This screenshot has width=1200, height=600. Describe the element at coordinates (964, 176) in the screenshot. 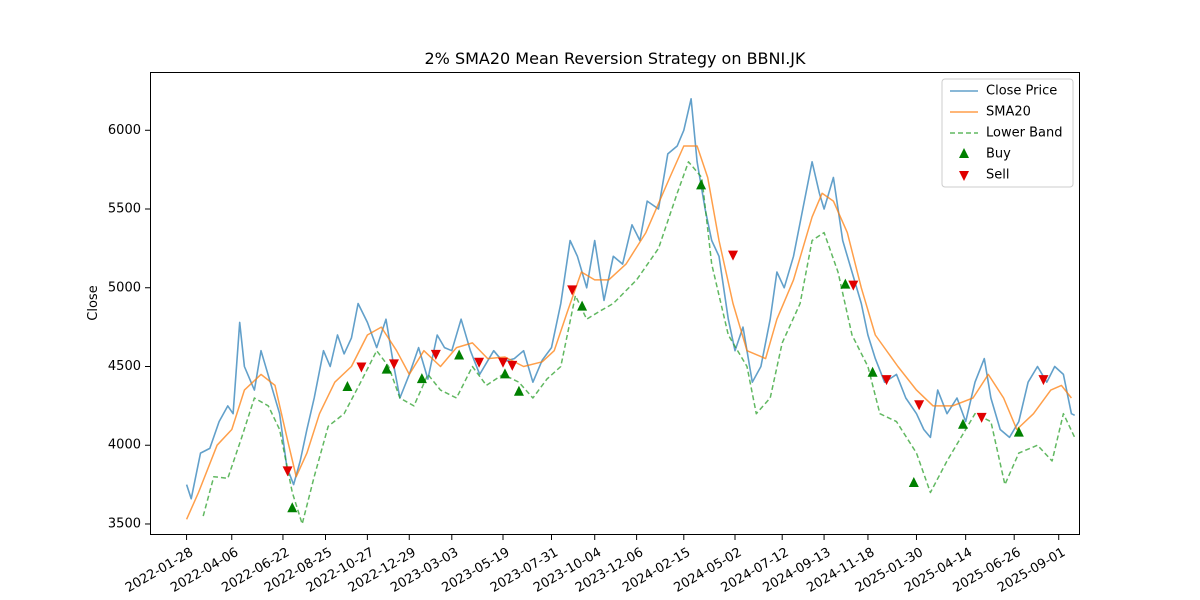

I see `legend-sell-marker` at that location.